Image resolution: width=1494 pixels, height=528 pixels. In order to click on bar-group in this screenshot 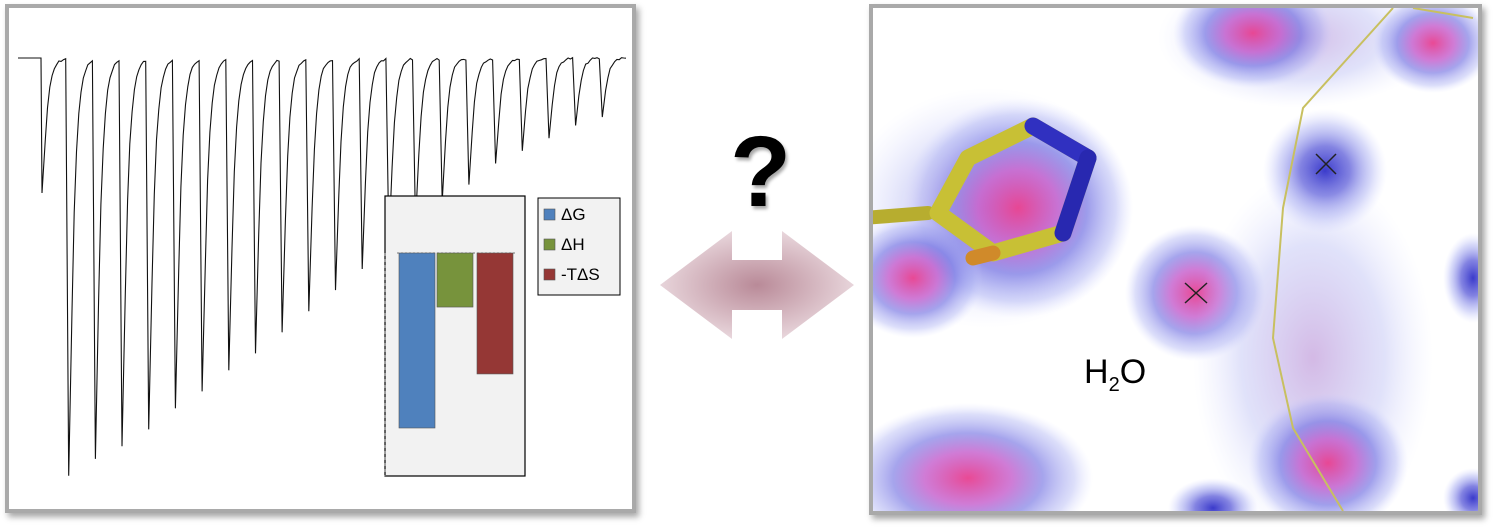, I will do `click(456, 340)`.